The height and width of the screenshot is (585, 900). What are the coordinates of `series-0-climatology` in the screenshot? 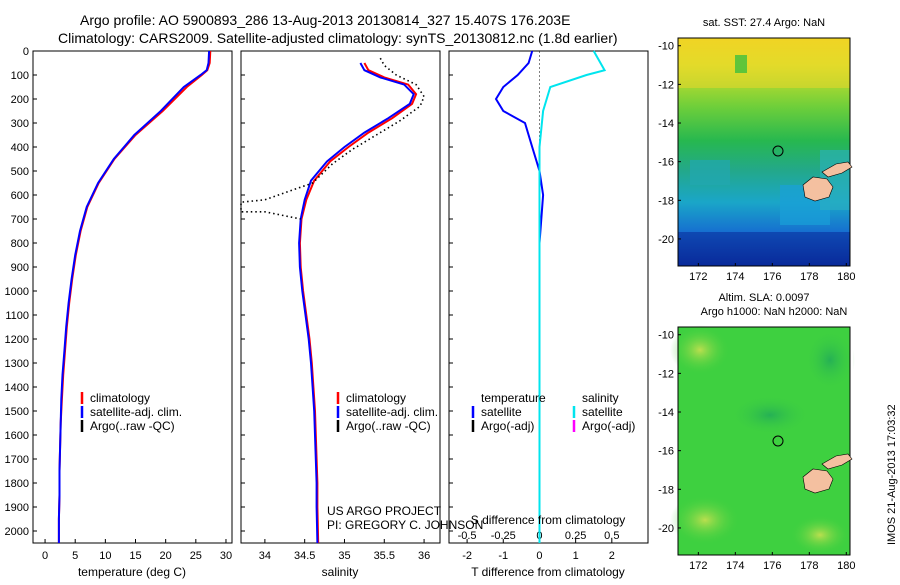 It's located at (134, 296).